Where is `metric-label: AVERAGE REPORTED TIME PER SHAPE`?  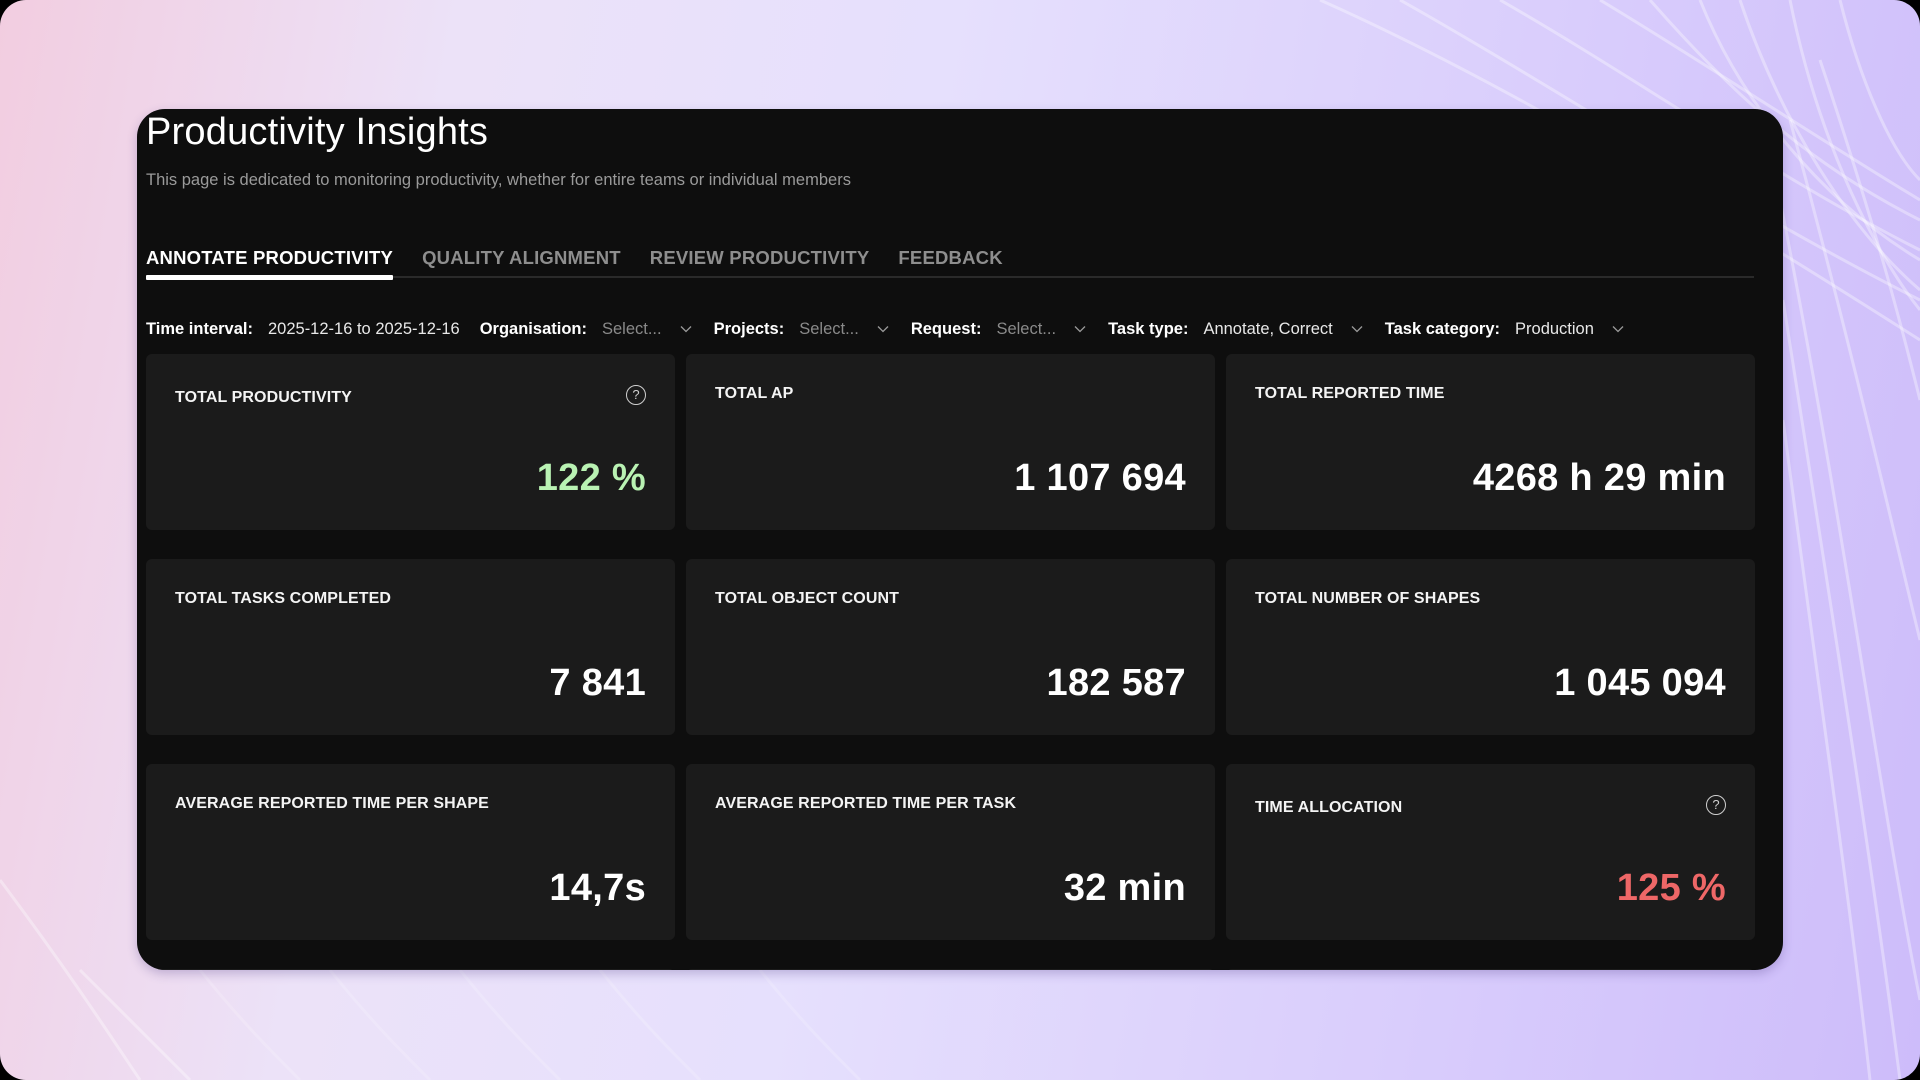 metric-label: AVERAGE REPORTED TIME PER SHAPE is located at coordinates (332, 803).